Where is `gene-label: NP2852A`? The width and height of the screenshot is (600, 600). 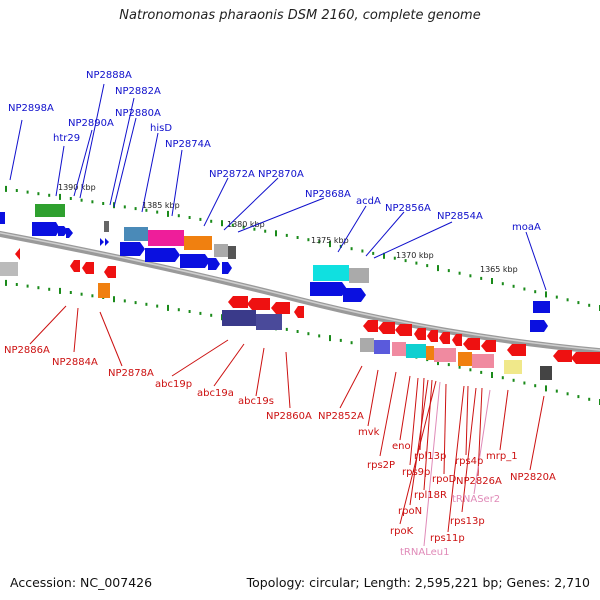 gene-label: NP2852A is located at coordinates (341, 416).